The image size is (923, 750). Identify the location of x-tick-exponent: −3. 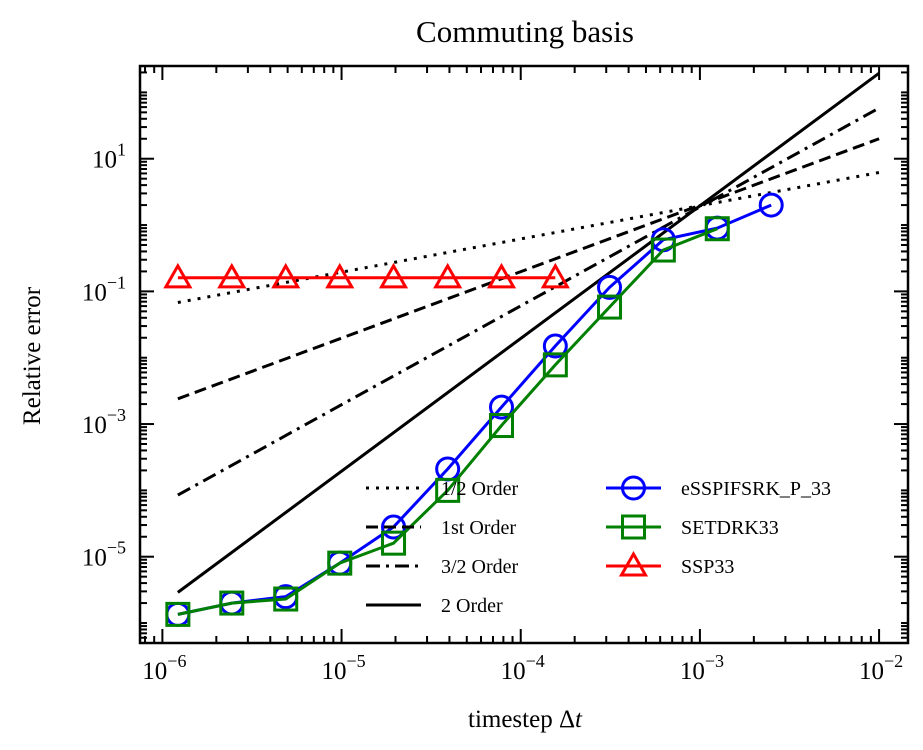
(714, 661).